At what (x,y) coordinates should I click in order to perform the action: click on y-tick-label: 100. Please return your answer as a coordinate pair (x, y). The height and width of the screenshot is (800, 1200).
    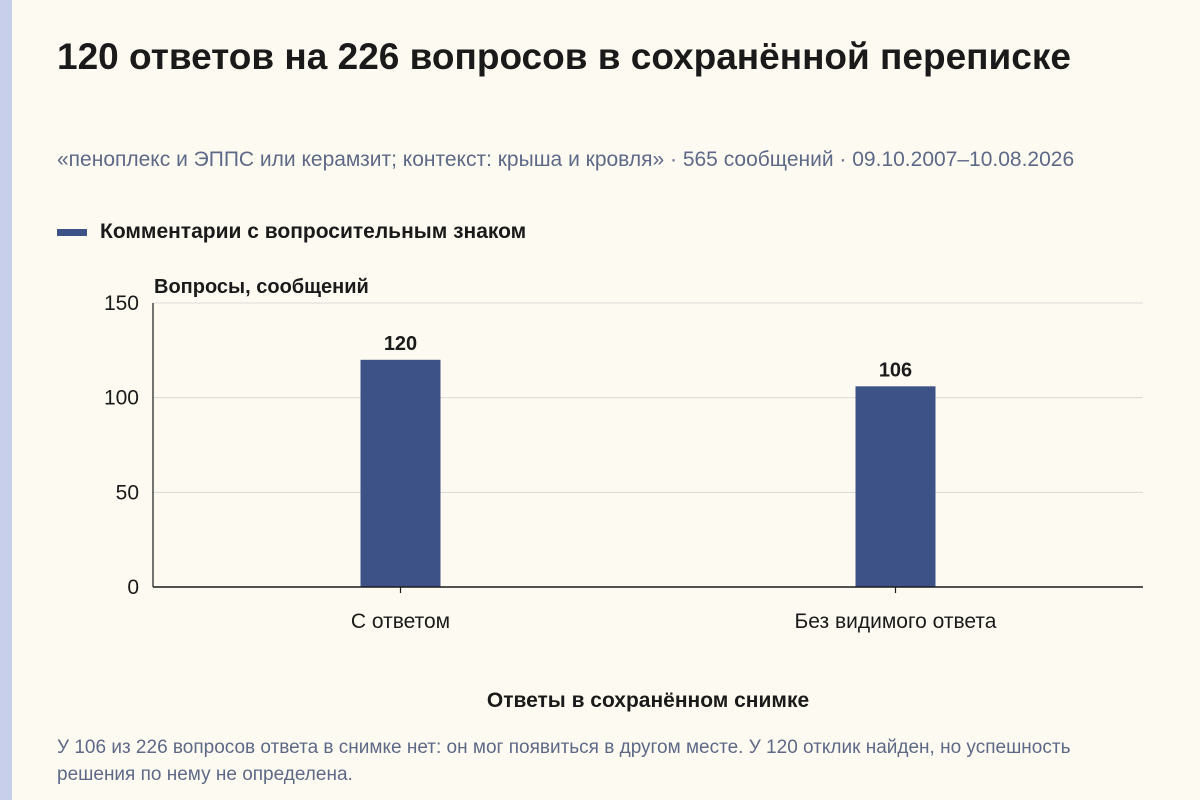
    Looking at the image, I should click on (121, 398).